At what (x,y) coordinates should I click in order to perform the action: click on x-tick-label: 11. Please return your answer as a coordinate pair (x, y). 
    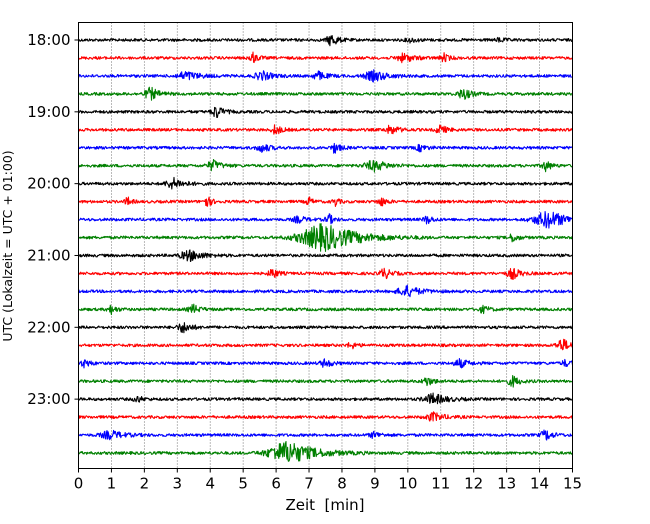
    Looking at the image, I should click on (440, 484).